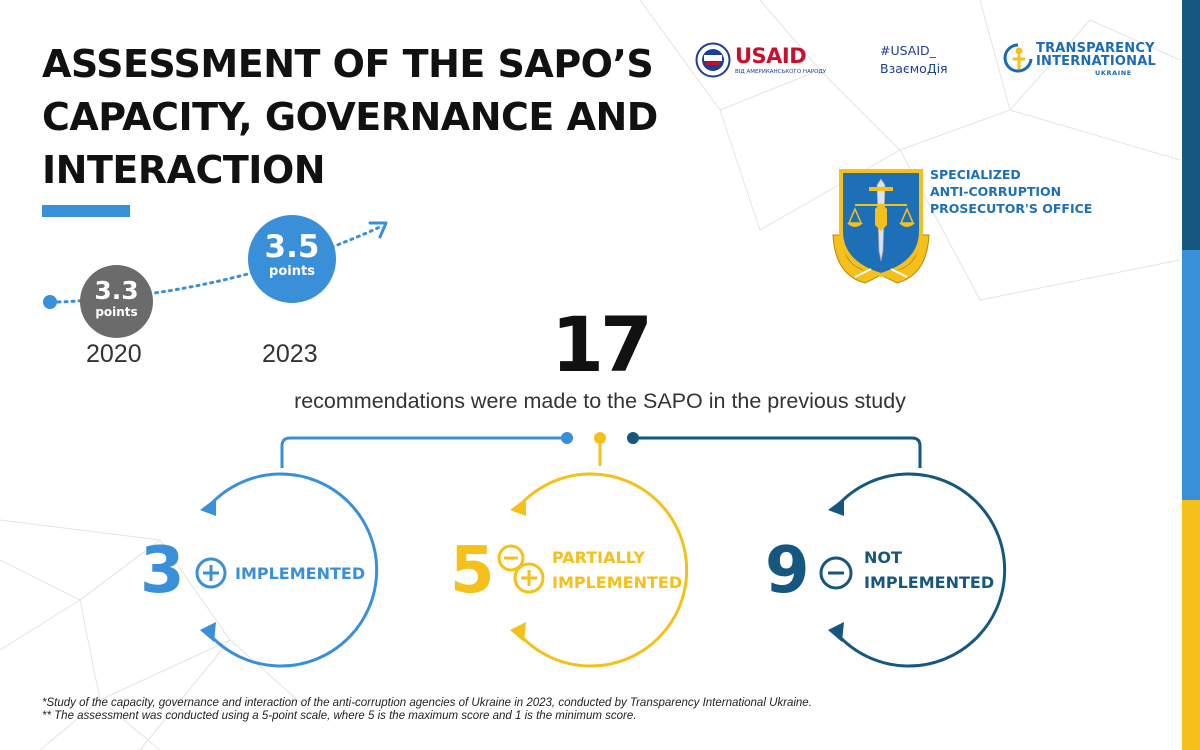 Image resolution: width=1200 pixels, height=750 pixels. What do you see at coordinates (787, 571) in the screenshot?
I see `not-implemented-count: 9` at bounding box center [787, 571].